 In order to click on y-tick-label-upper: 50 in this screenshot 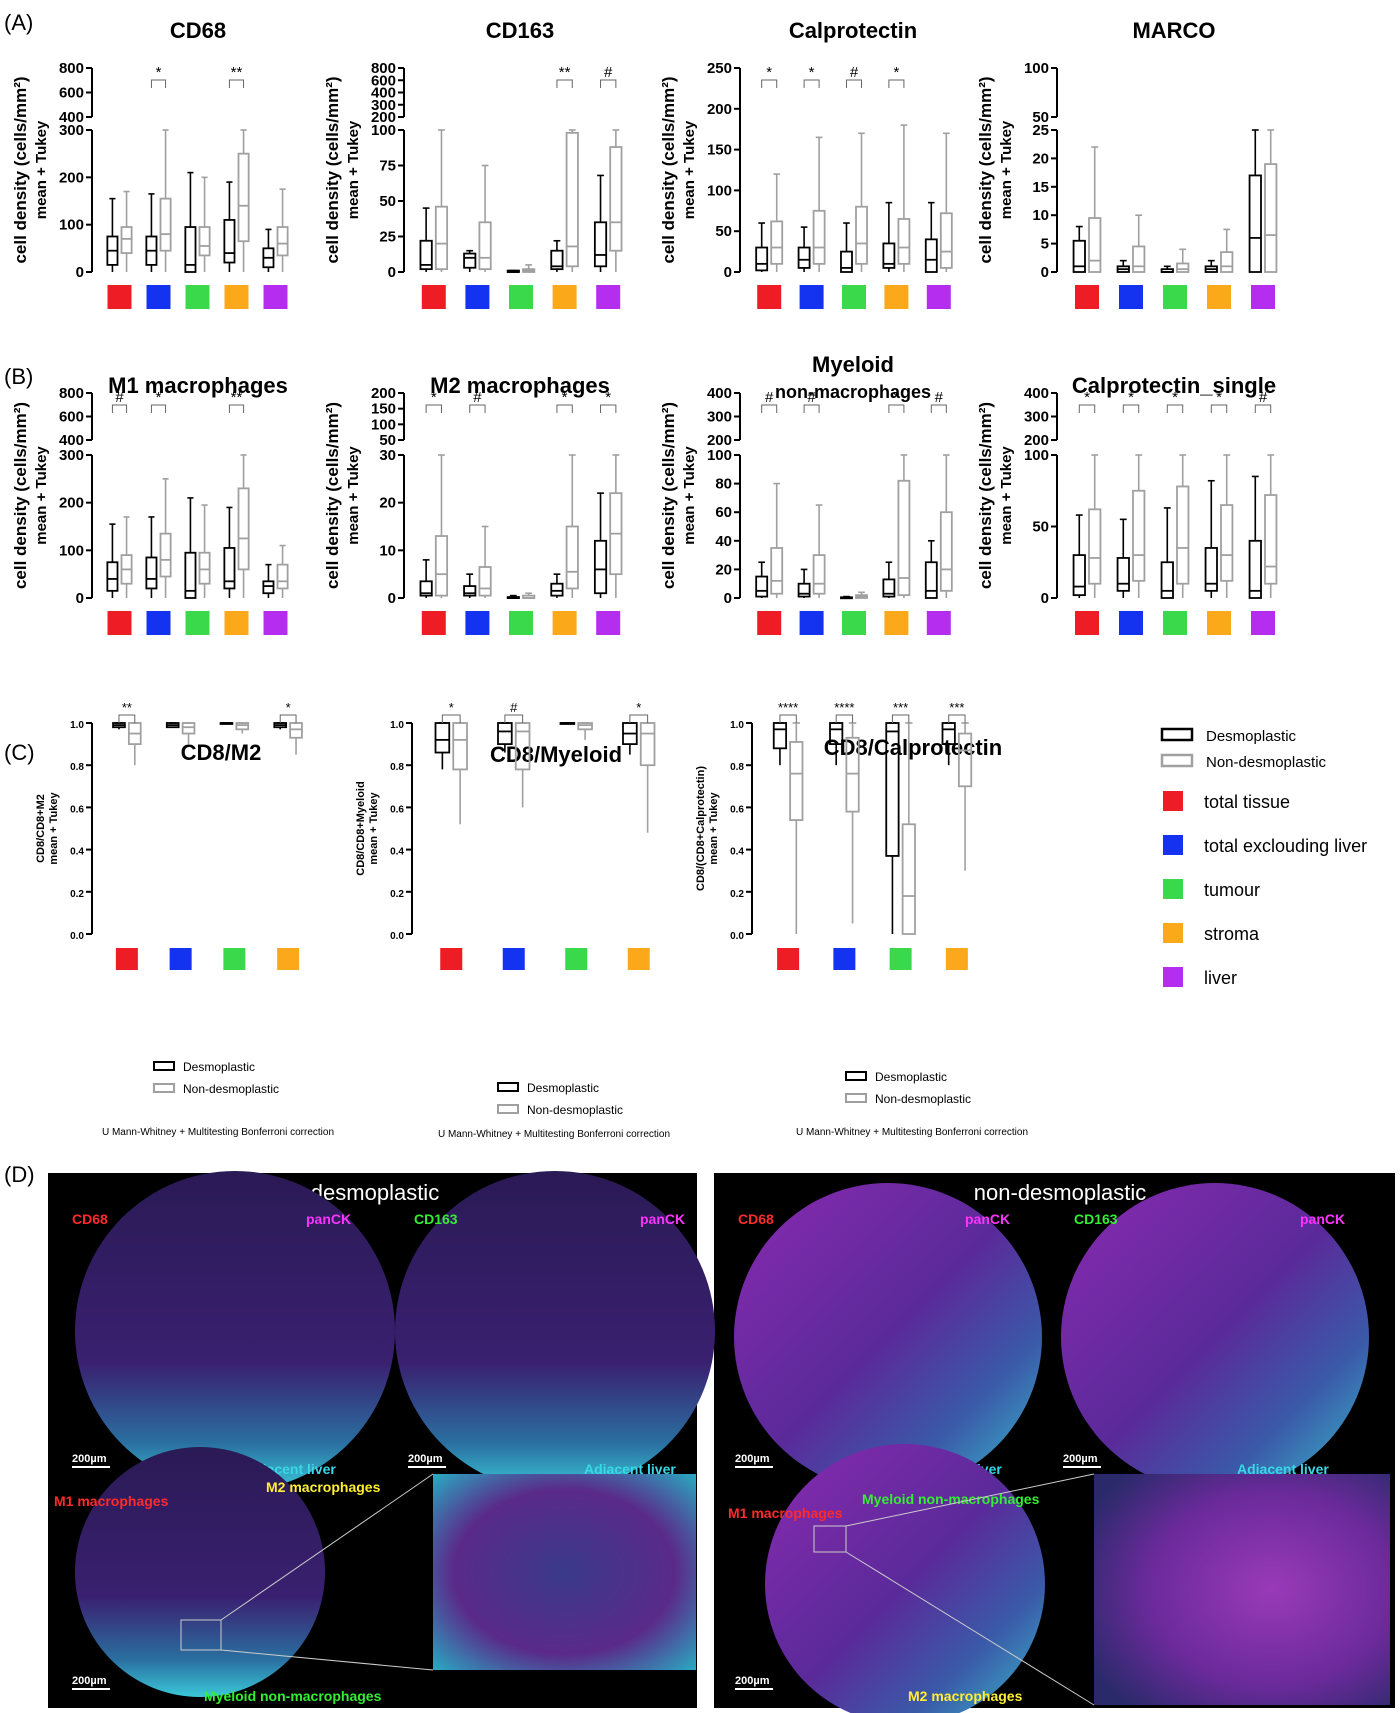, I will do `click(1040, 117)`.